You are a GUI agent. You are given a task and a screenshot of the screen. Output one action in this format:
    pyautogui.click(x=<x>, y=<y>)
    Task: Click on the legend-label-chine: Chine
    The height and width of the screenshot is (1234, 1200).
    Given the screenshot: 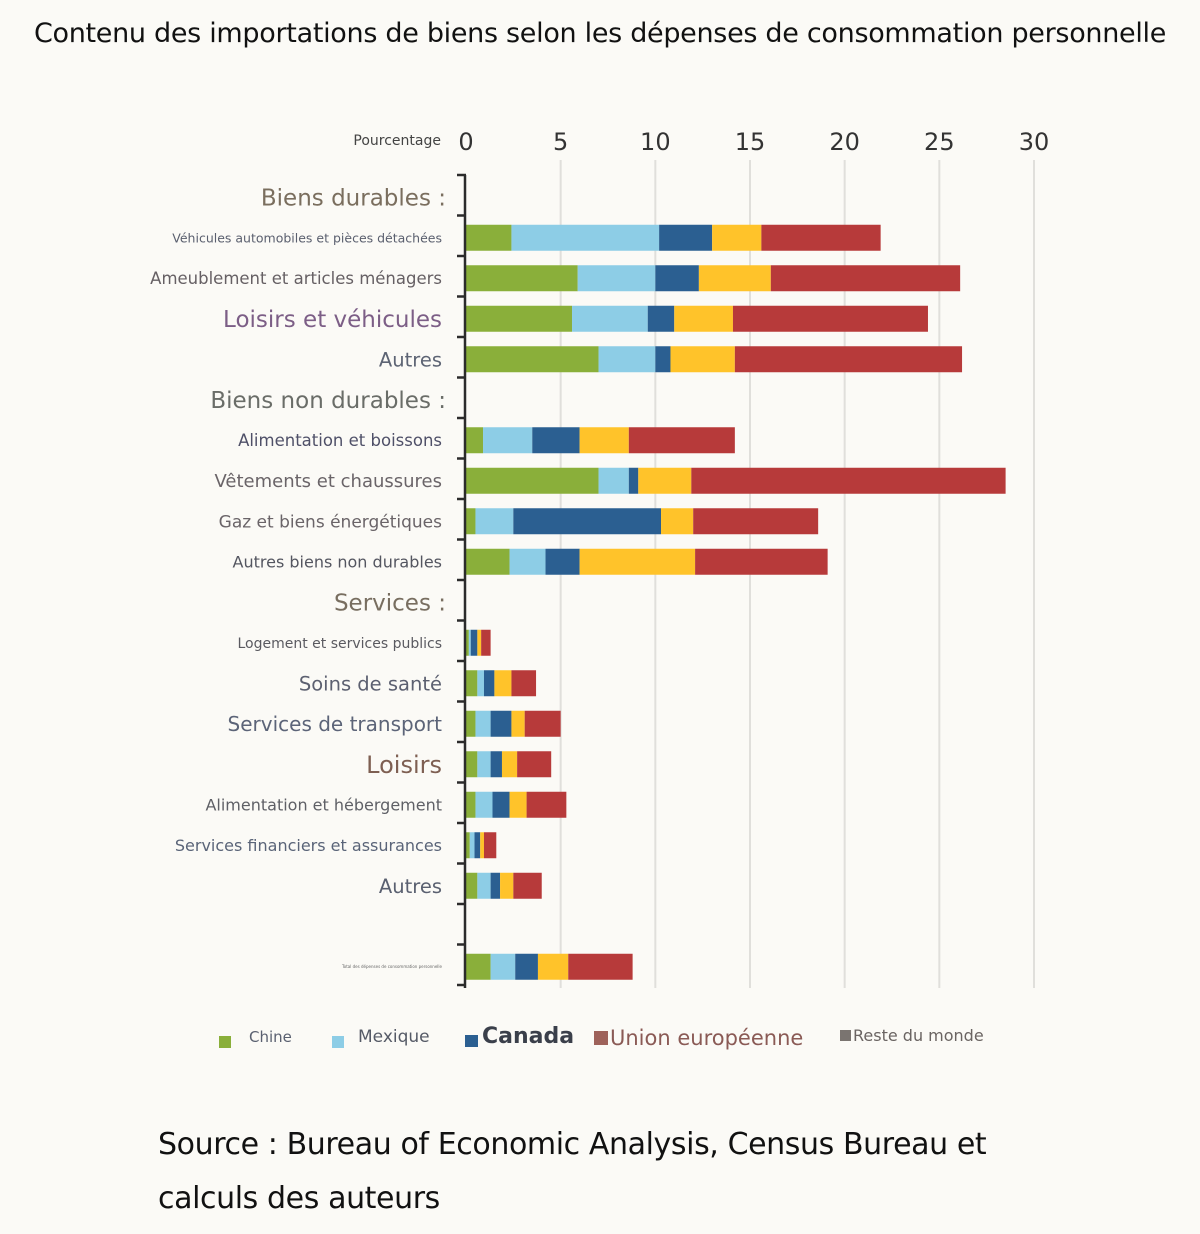 What is the action you would take?
    pyautogui.click(x=270, y=1037)
    